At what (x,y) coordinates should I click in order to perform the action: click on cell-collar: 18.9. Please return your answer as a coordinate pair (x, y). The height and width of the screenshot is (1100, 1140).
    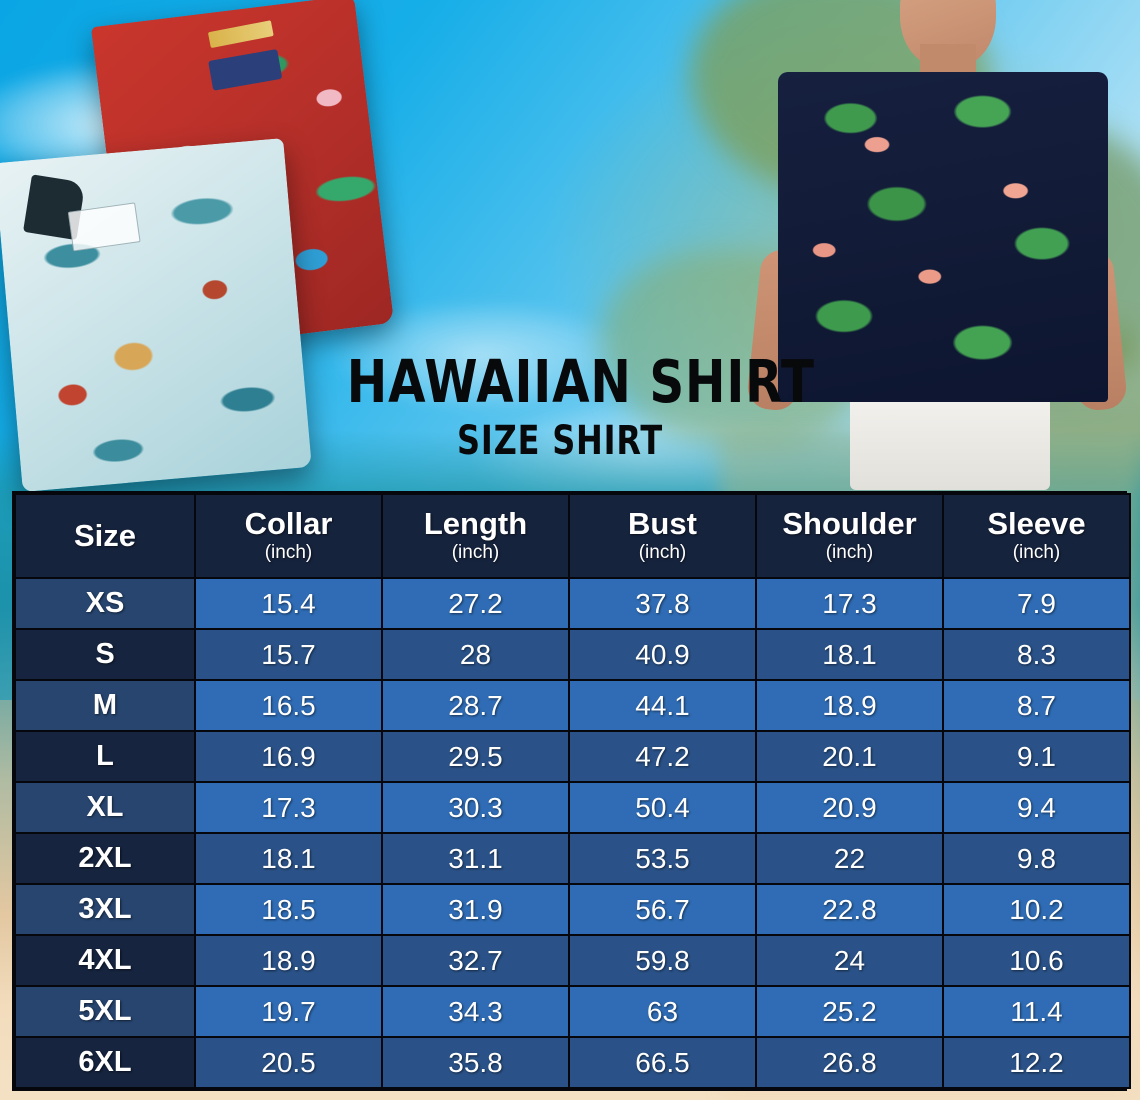
    Looking at the image, I should click on (288, 960).